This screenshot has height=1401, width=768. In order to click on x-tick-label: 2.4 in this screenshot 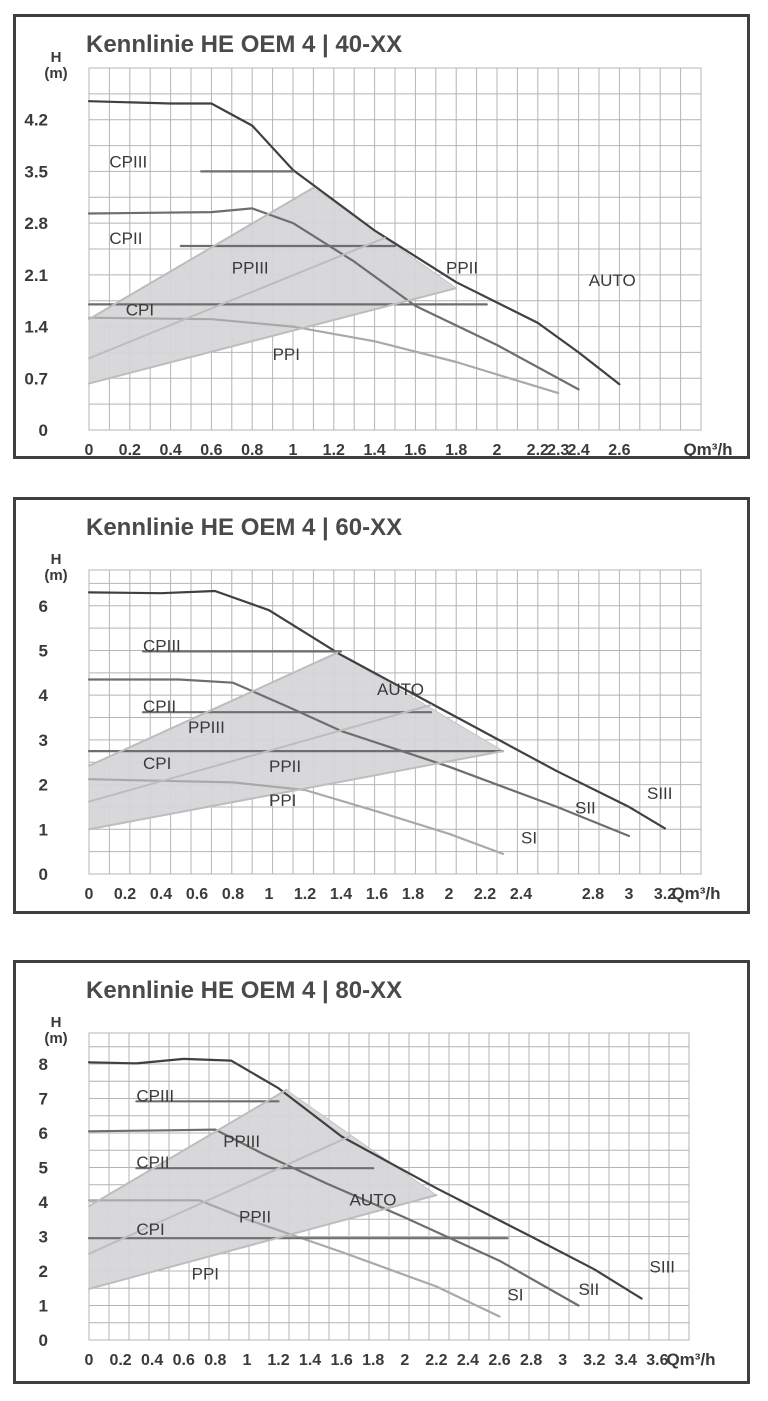, I will do `click(521, 894)`.